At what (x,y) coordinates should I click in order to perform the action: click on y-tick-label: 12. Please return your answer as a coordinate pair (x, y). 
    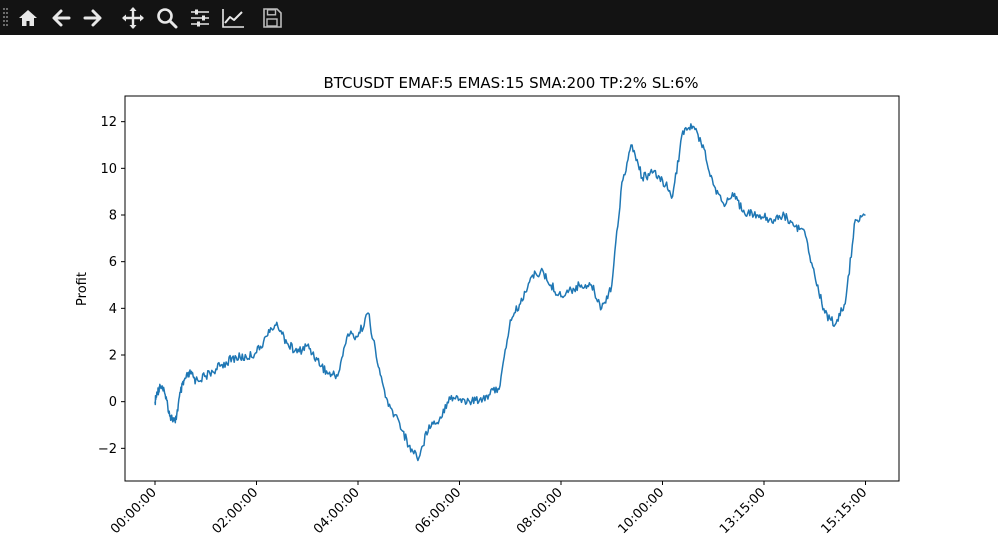
    Looking at the image, I should click on (108, 122).